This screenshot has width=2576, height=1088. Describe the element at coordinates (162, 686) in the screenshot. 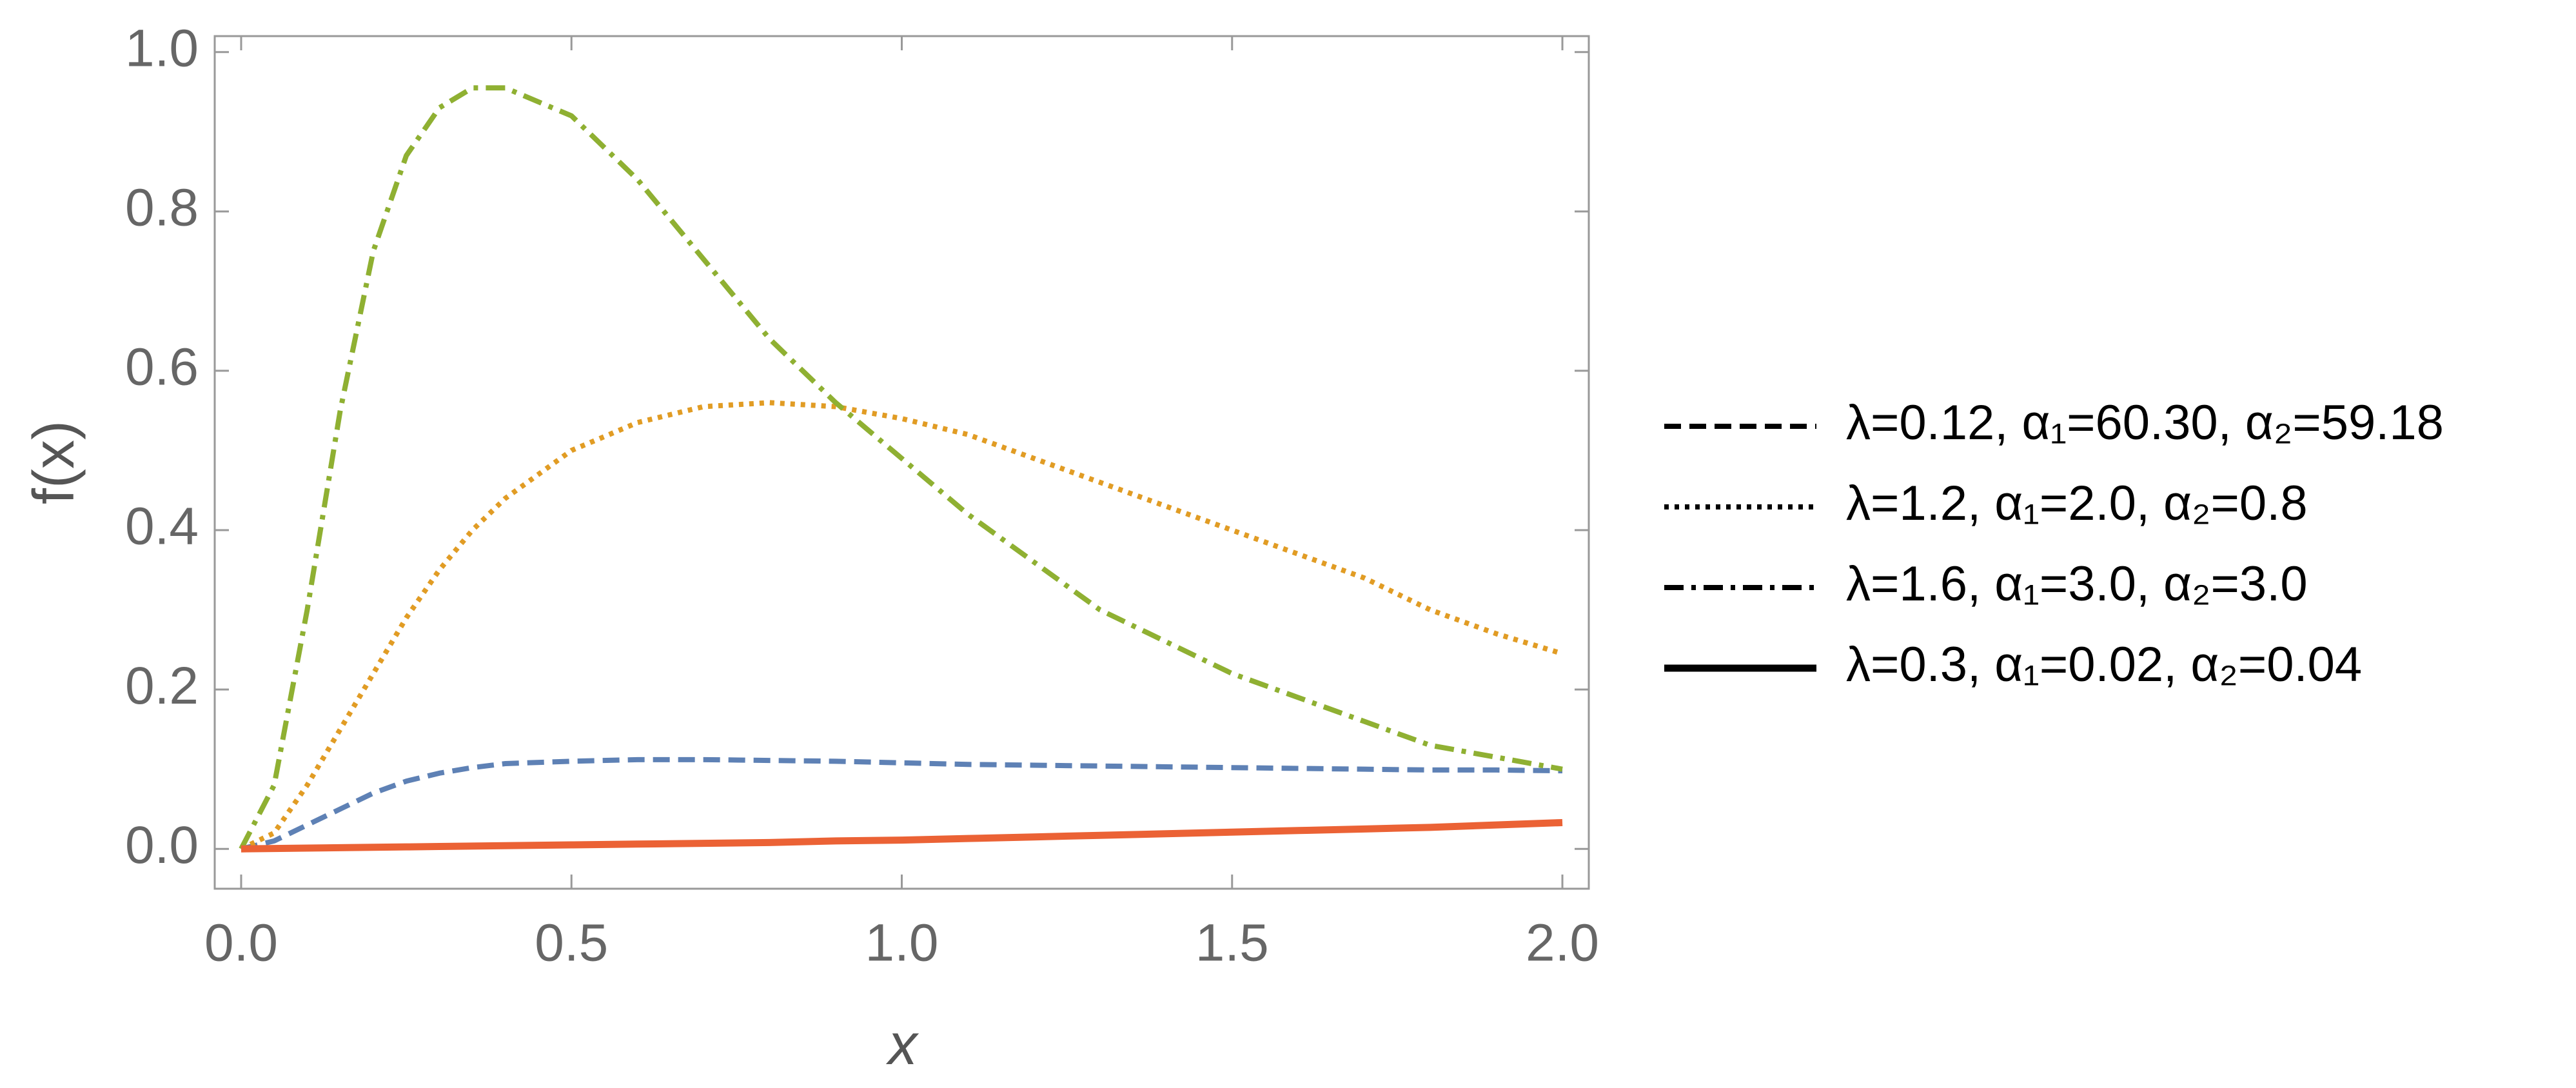

I see `y-tick-label: 0.2` at that location.